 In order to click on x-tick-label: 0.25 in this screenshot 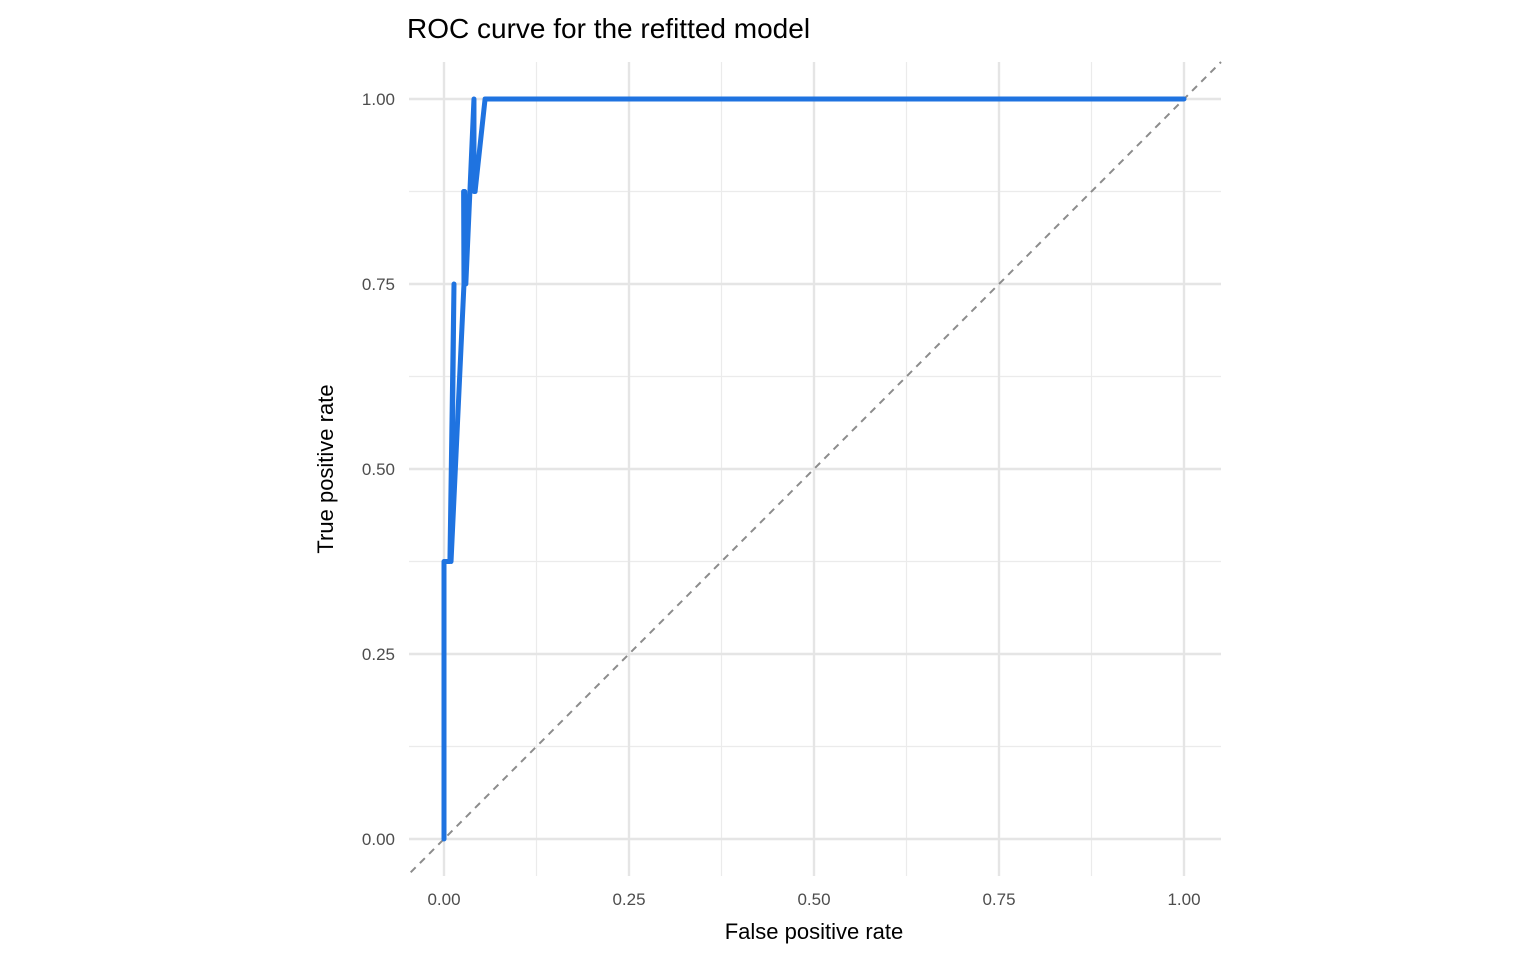, I will do `click(628, 899)`.